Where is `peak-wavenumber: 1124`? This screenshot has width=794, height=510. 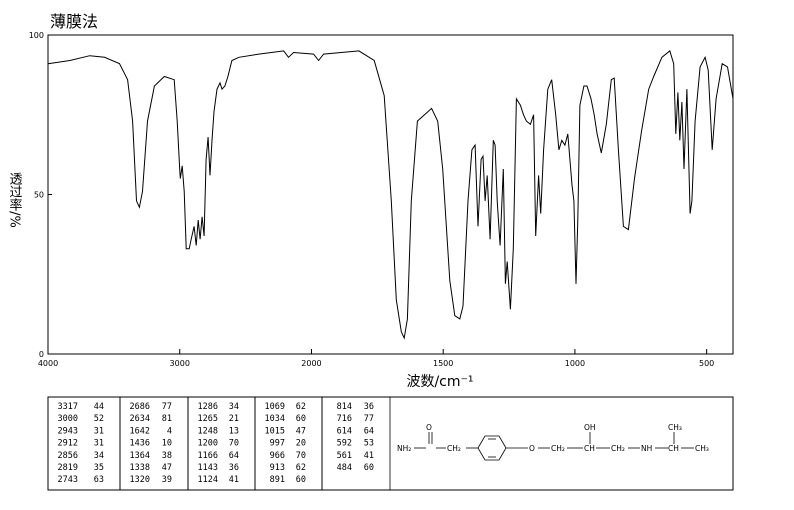 peak-wavenumber: 1124 is located at coordinates (208, 480).